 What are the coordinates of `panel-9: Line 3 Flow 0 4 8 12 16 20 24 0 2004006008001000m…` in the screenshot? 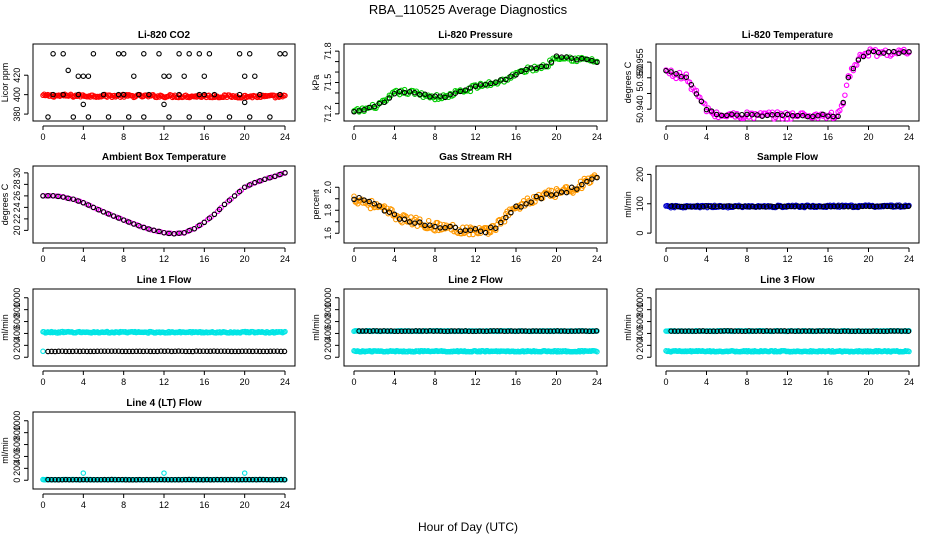 It's located at (771, 331).